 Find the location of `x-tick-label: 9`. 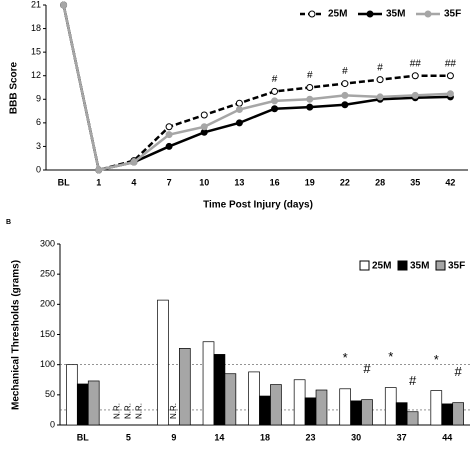

x-tick-label: 9 is located at coordinates (173, 437).